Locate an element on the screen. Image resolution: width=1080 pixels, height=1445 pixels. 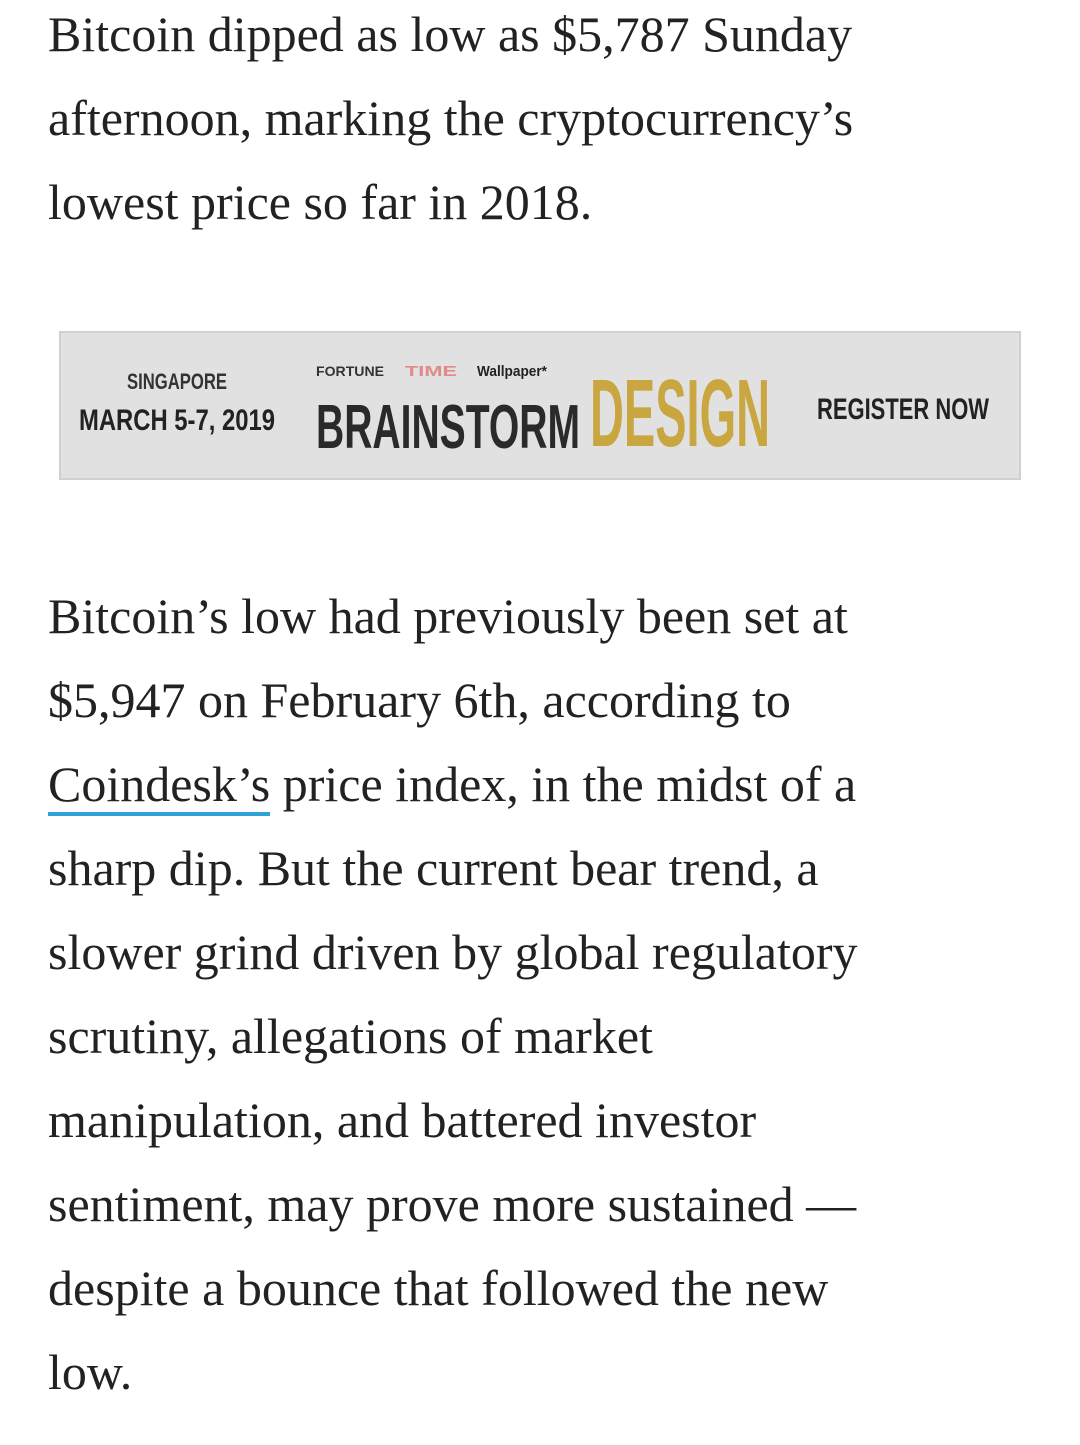
text: afternoon, marking the cryptocurrency’s is located at coordinates (451, 118).